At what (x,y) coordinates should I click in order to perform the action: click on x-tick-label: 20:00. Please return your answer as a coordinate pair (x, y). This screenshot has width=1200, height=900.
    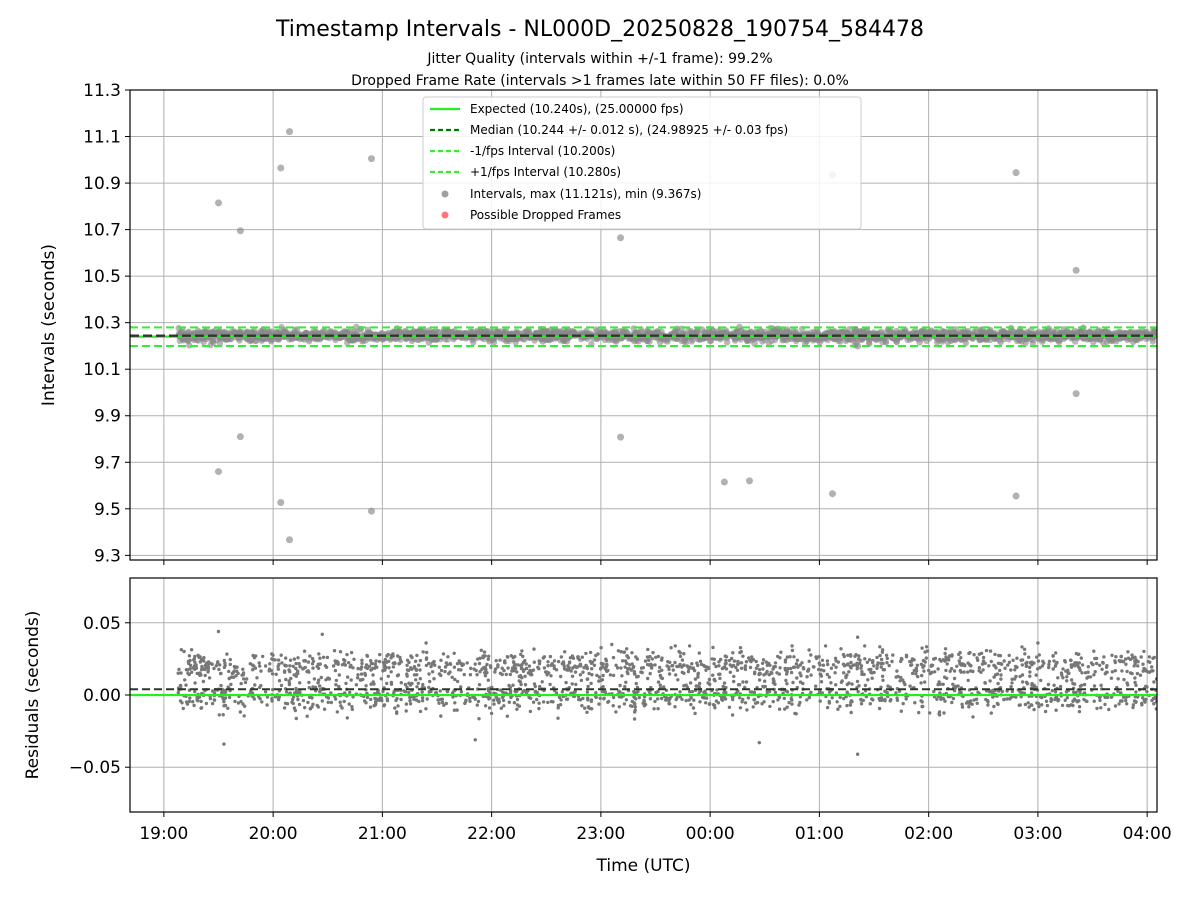
    Looking at the image, I should click on (273, 834).